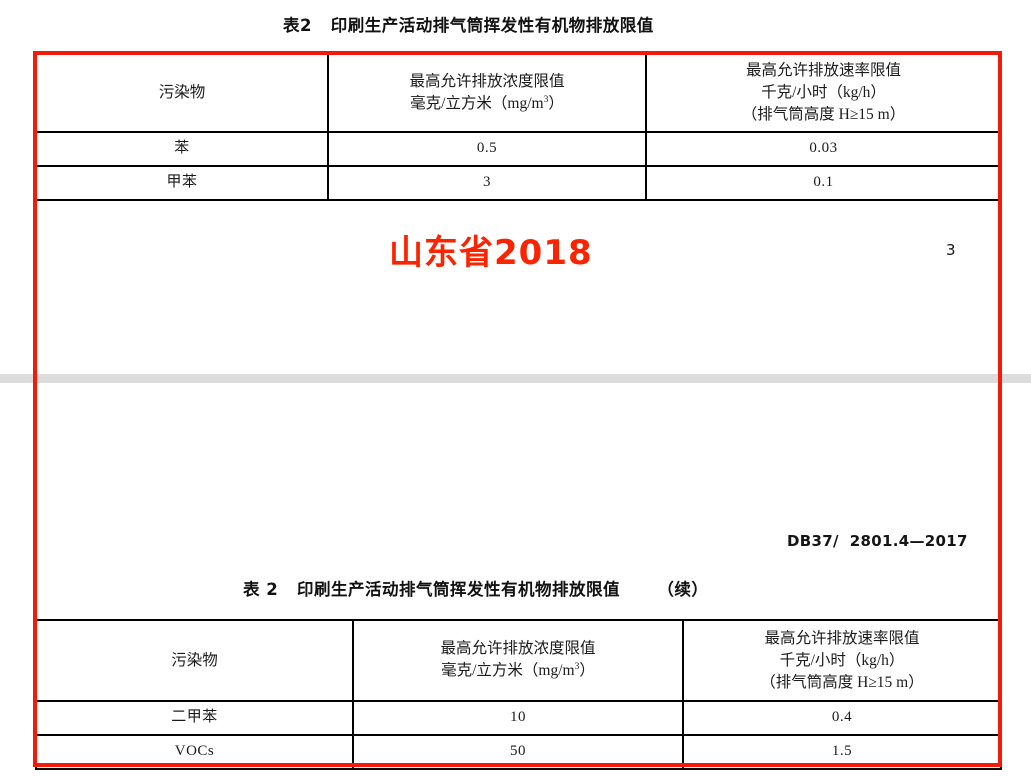 The image size is (1031, 778). What do you see at coordinates (877, 541) in the screenshot?
I see `standard-number-header: DB37/ 2801.4—2017` at bounding box center [877, 541].